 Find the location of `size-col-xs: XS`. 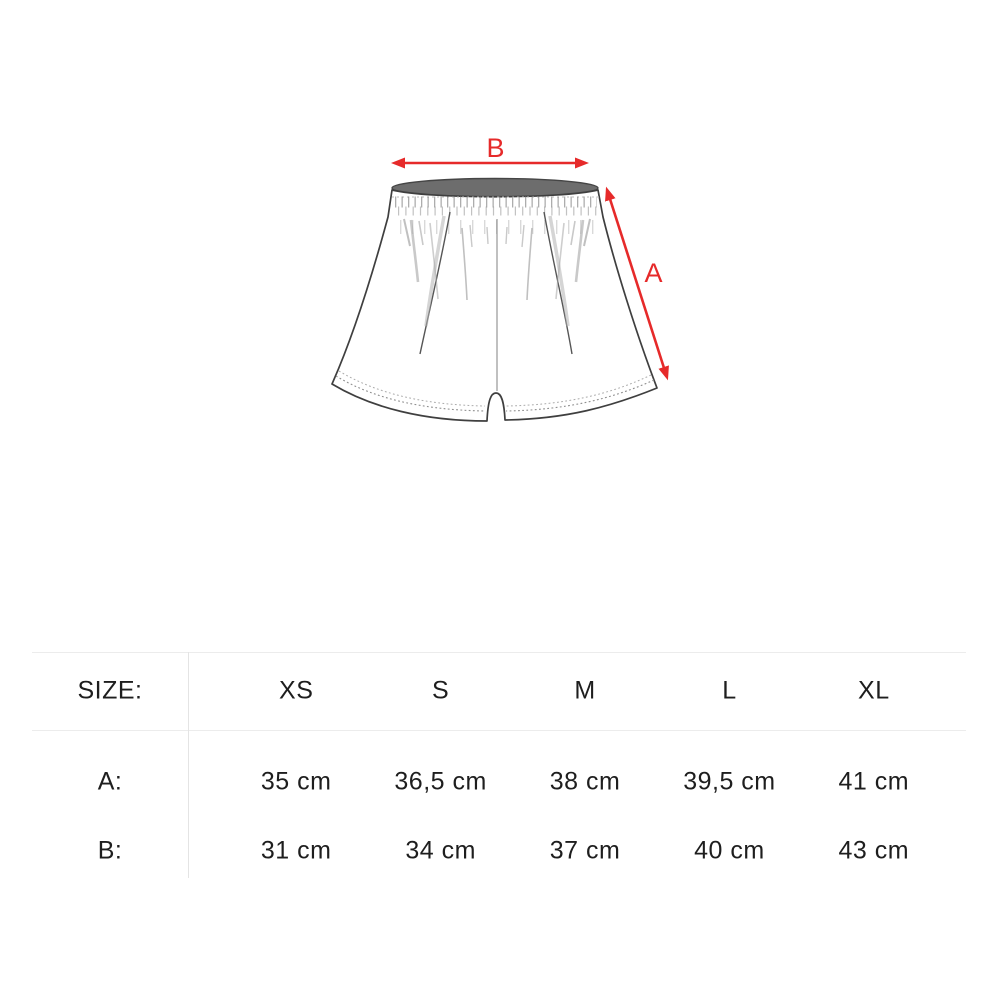

size-col-xs: XS is located at coordinates (296, 690).